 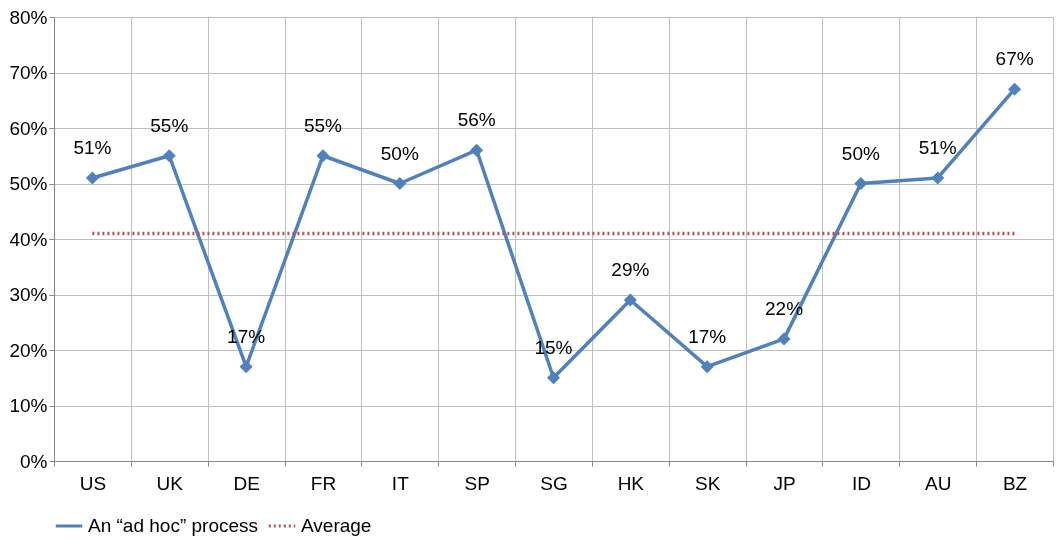 What do you see at coordinates (246, 483) in the screenshot?
I see `x-tick-label: DE` at bounding box center [246, 483].